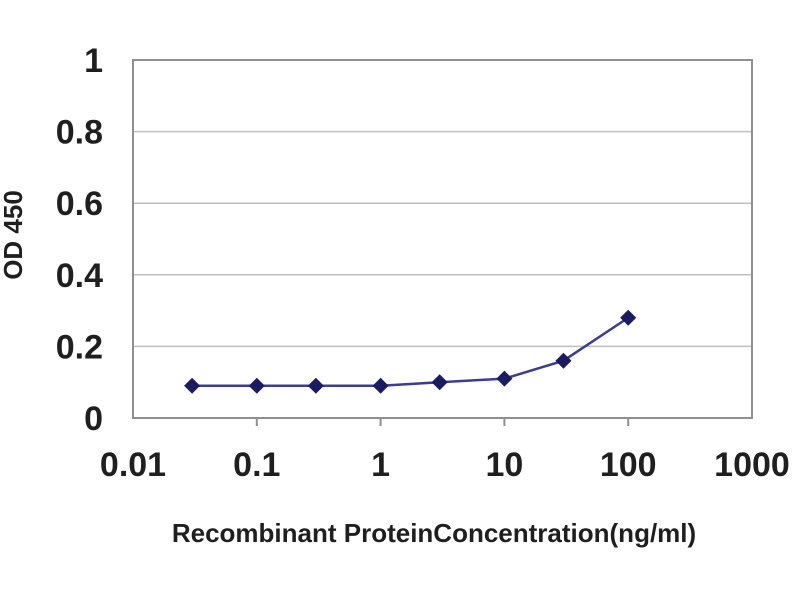 The height and width of the screenshot is (600, 800). What do you see at coordinates (79, 204) in the screenshot?
I see `y-tick-label: 0.6` at bounding box center [79, 204].